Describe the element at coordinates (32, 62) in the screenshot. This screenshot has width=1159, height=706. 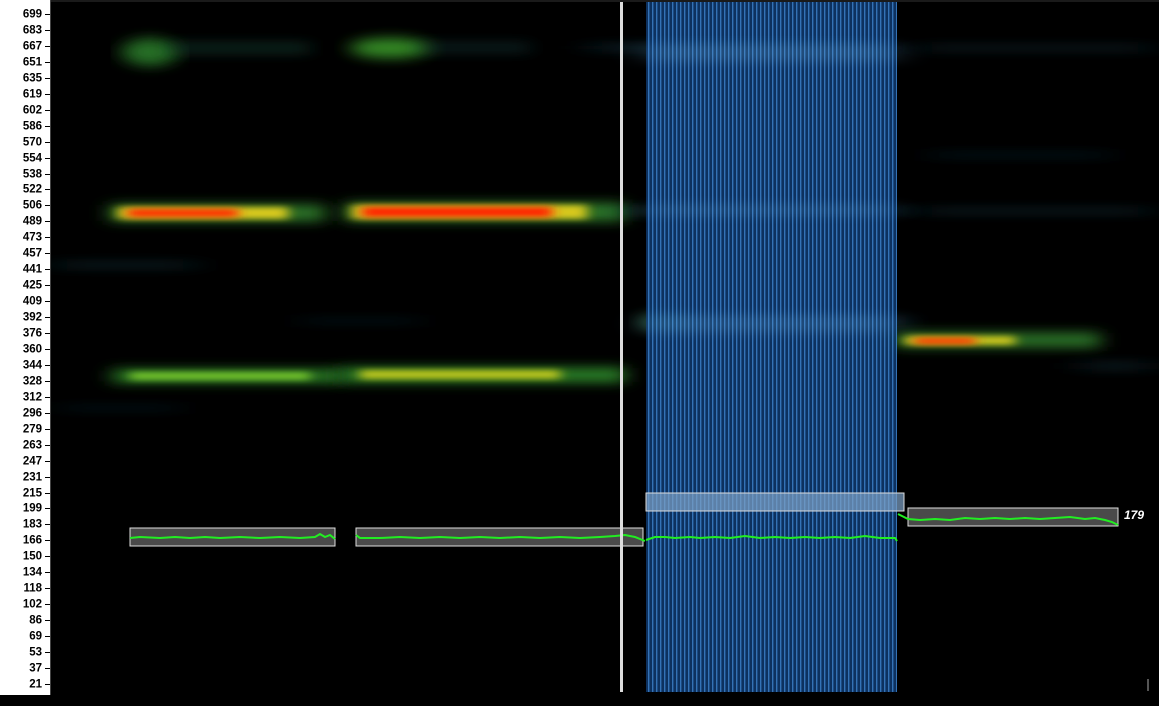
I see `freq-tick-label: 651` at that location.